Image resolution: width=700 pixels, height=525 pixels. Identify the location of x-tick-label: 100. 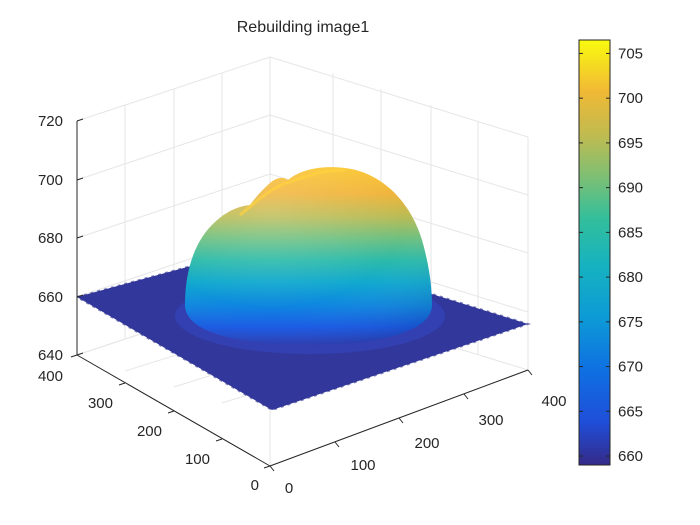
(362, 465).